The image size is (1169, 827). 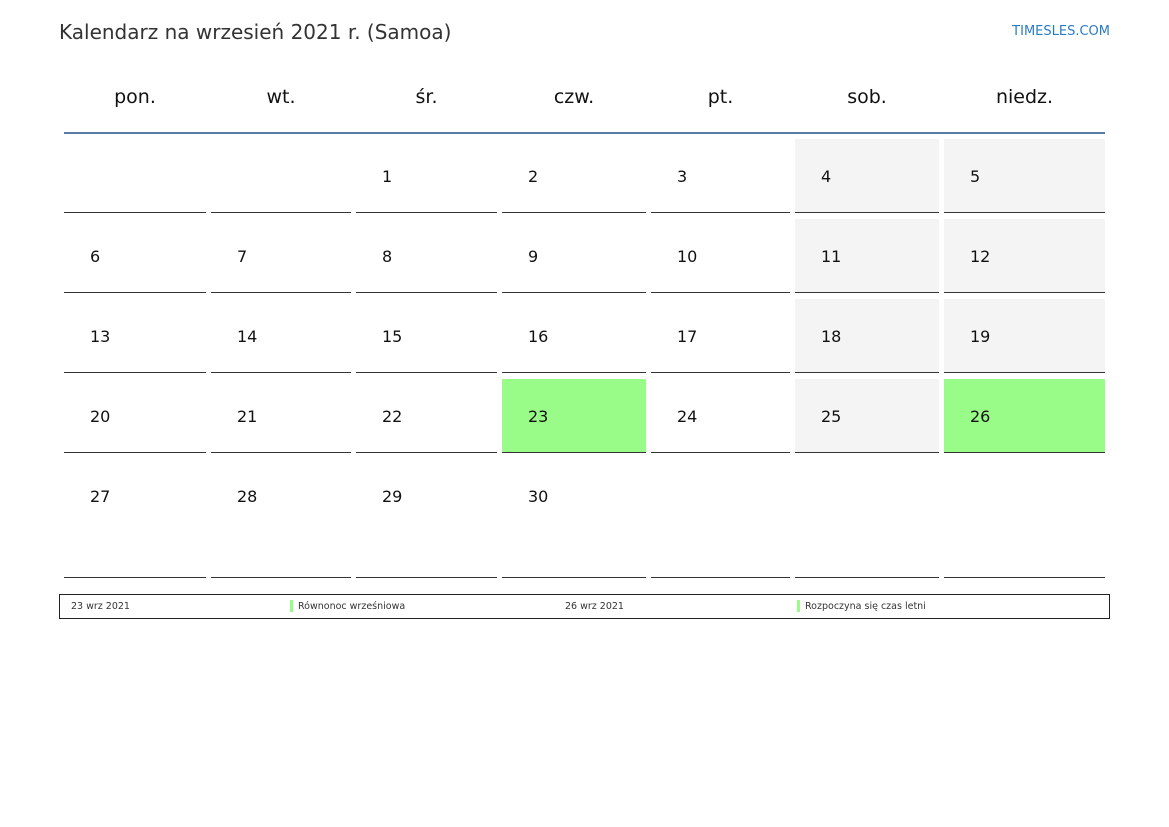 I want to click on day-number: 13, so click(x=100, y=336).